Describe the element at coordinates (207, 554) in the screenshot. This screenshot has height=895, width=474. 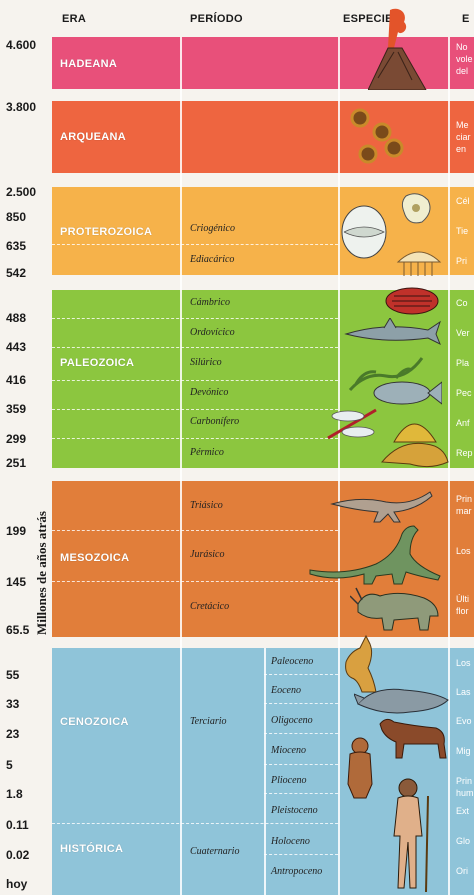
I see `period-label: Jurásico` at that location.